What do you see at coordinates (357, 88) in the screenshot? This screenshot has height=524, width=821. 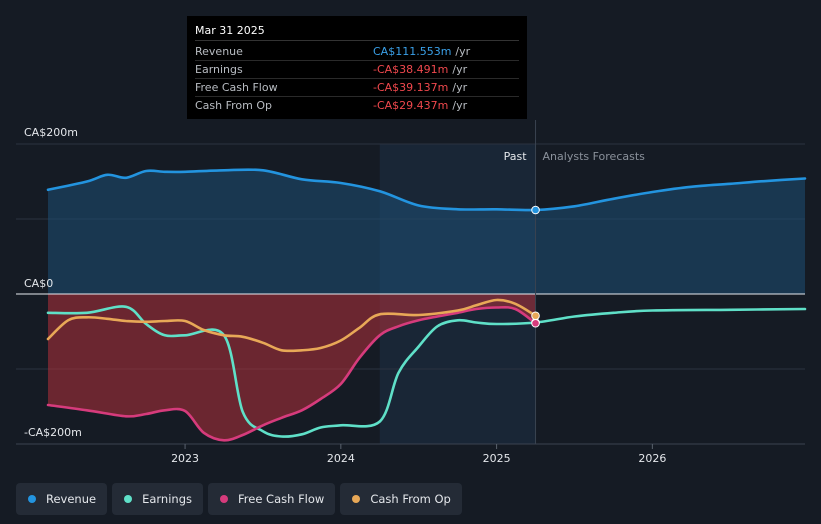 I see `tooltip-row-free-cash-flow: Free Cash Flow -CA$39.137m/yr` at bounding box center [357, 88].